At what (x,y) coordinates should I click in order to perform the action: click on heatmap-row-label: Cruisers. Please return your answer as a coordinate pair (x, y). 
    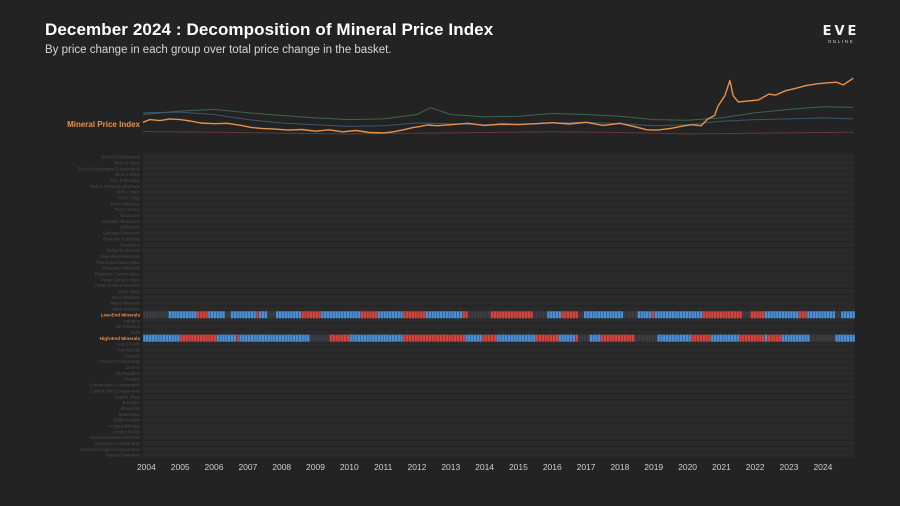
    Looking at the image, I should click on (132, 379).